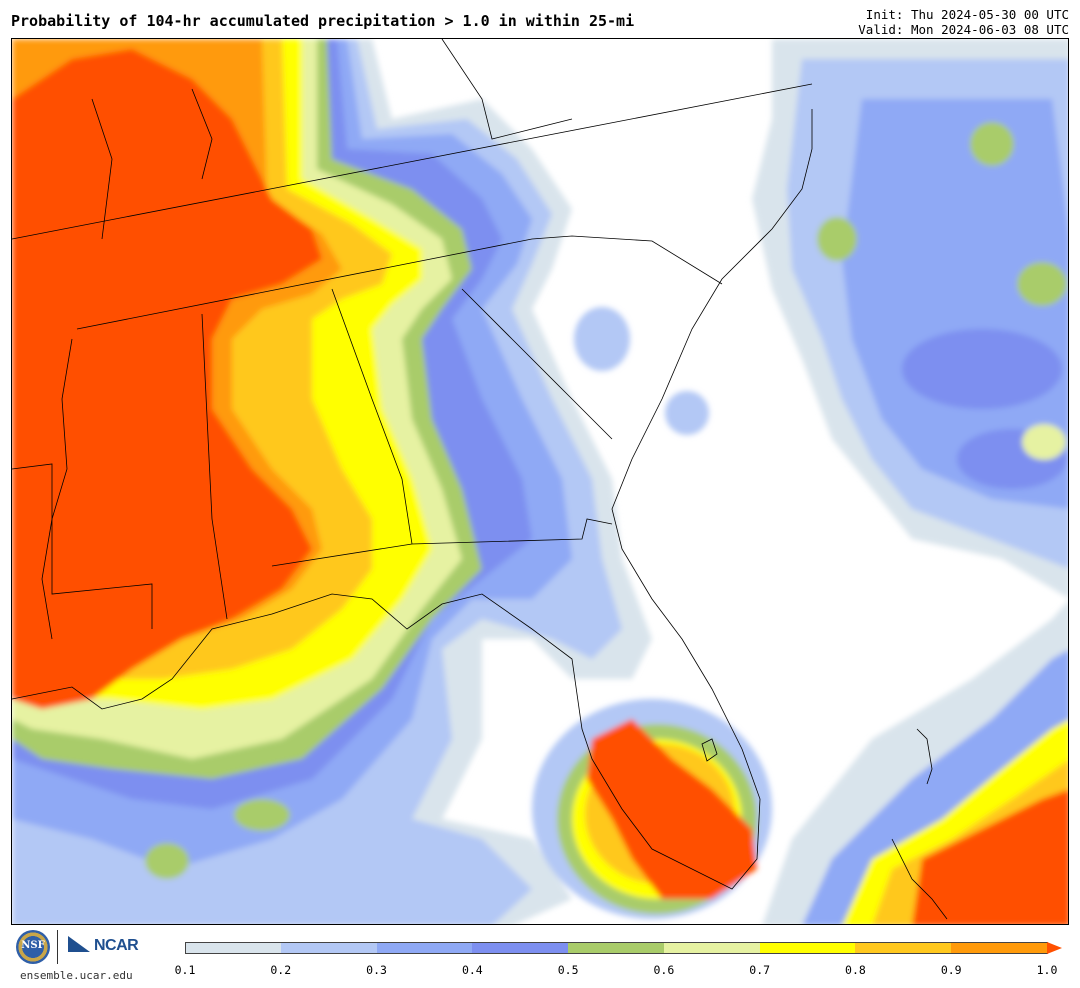  I want to click on colorbar-extend-arrow, so click(1054, 948).